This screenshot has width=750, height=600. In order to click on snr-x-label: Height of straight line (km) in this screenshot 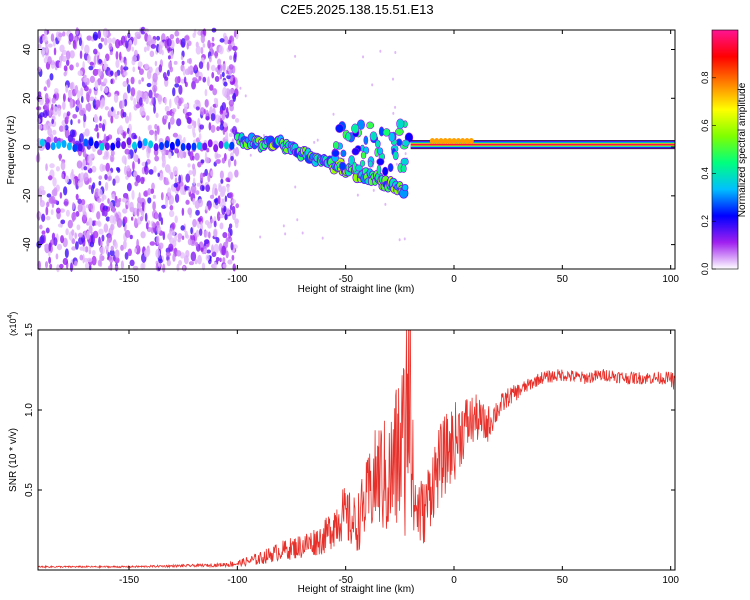, I will do `click(356, 589)`.